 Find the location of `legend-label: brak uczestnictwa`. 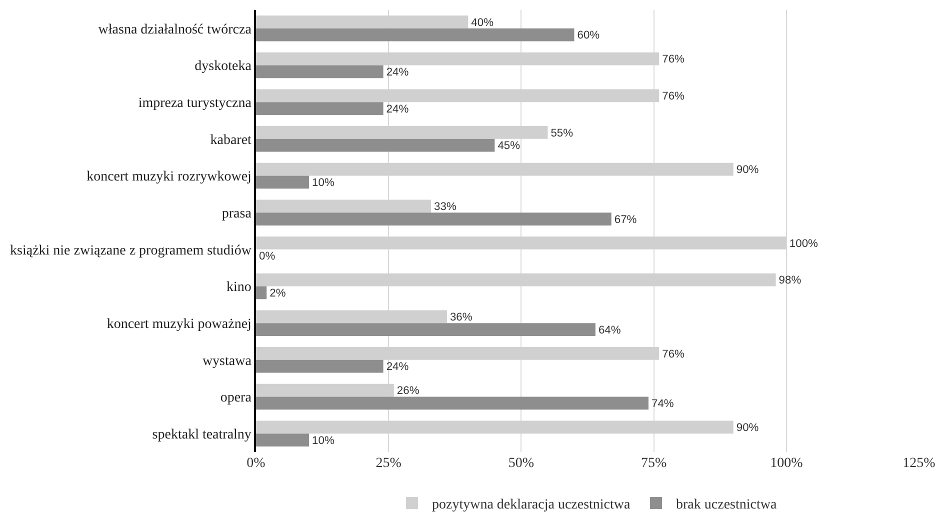

legend-label: brak uczestnictwa is located at coordinates (727, 504).